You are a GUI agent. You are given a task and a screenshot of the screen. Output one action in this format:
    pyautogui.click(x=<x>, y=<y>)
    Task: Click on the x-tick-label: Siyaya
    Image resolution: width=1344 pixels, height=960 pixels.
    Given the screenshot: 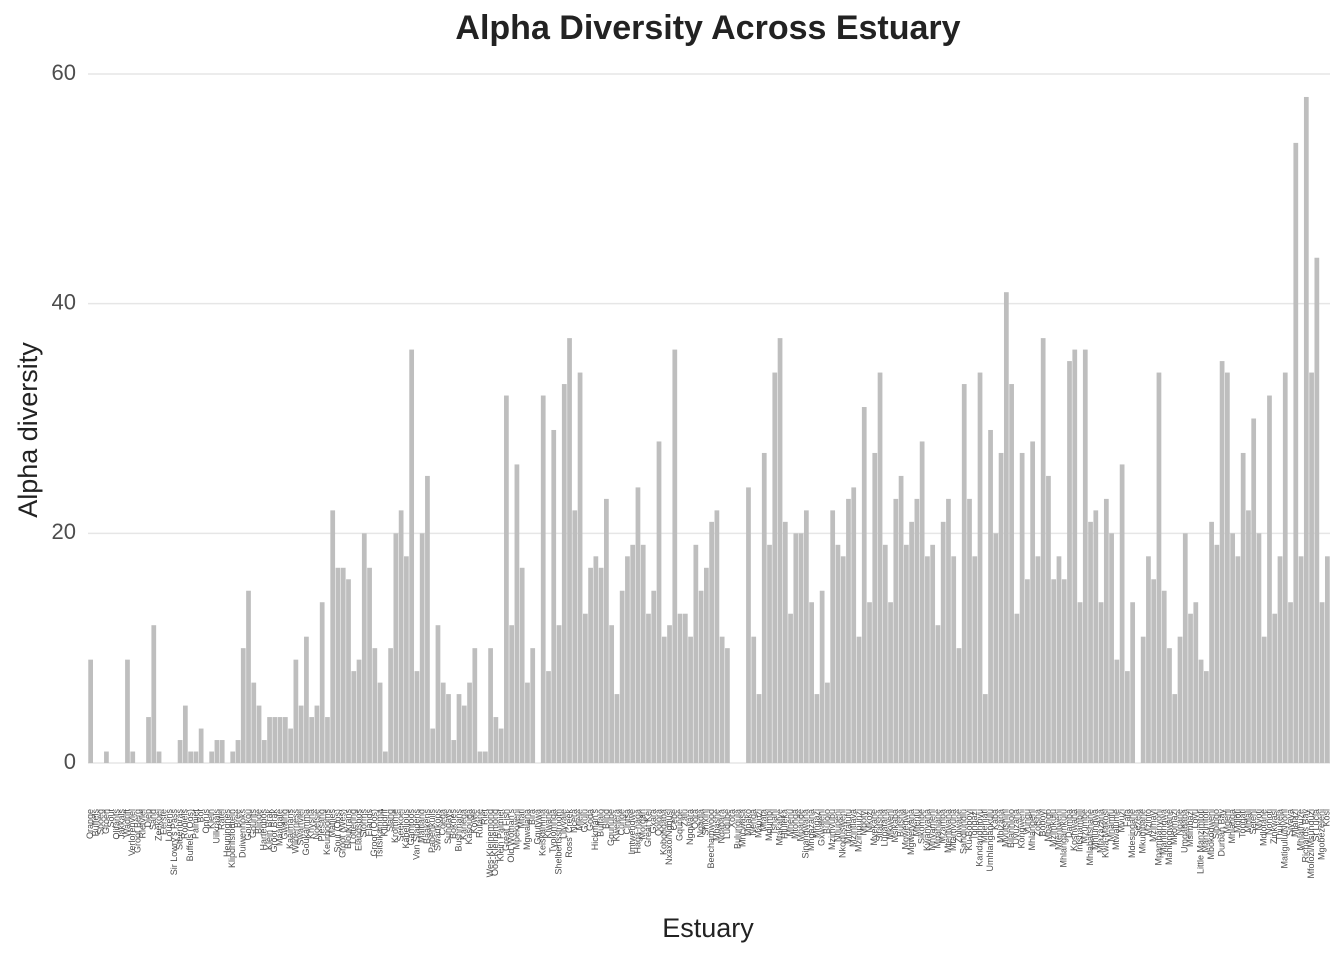 What is the action you would take?
    pyautogui.click(x=1290, y=822)
    